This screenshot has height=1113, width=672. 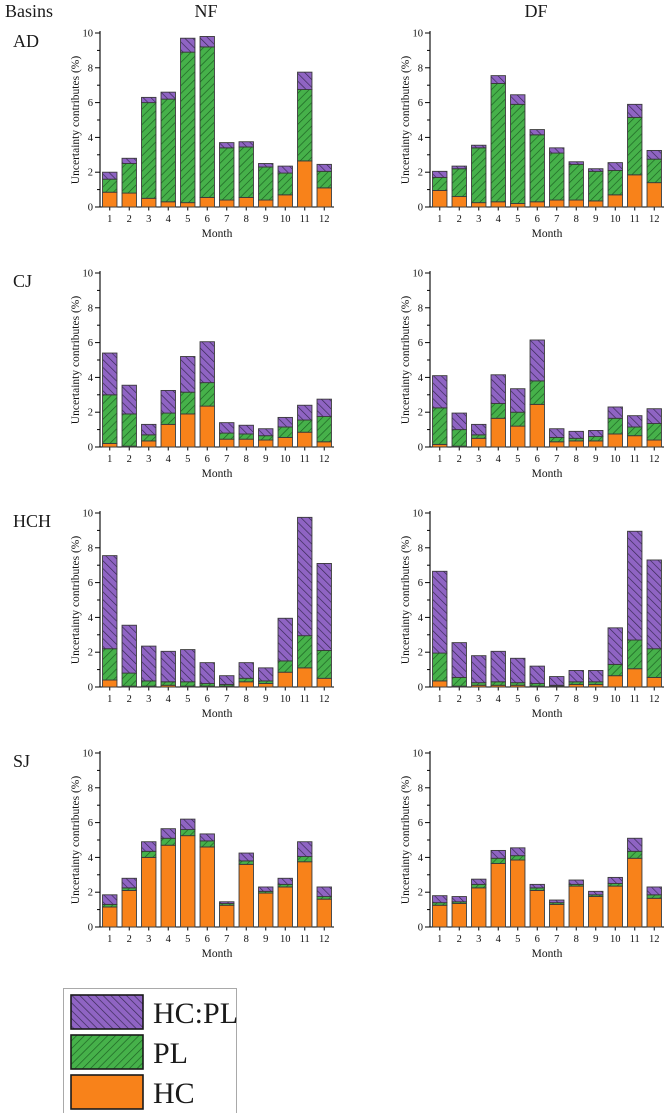 I want to click on legend-item-hcpl: HC:PL, so click(x=154, y=1014).